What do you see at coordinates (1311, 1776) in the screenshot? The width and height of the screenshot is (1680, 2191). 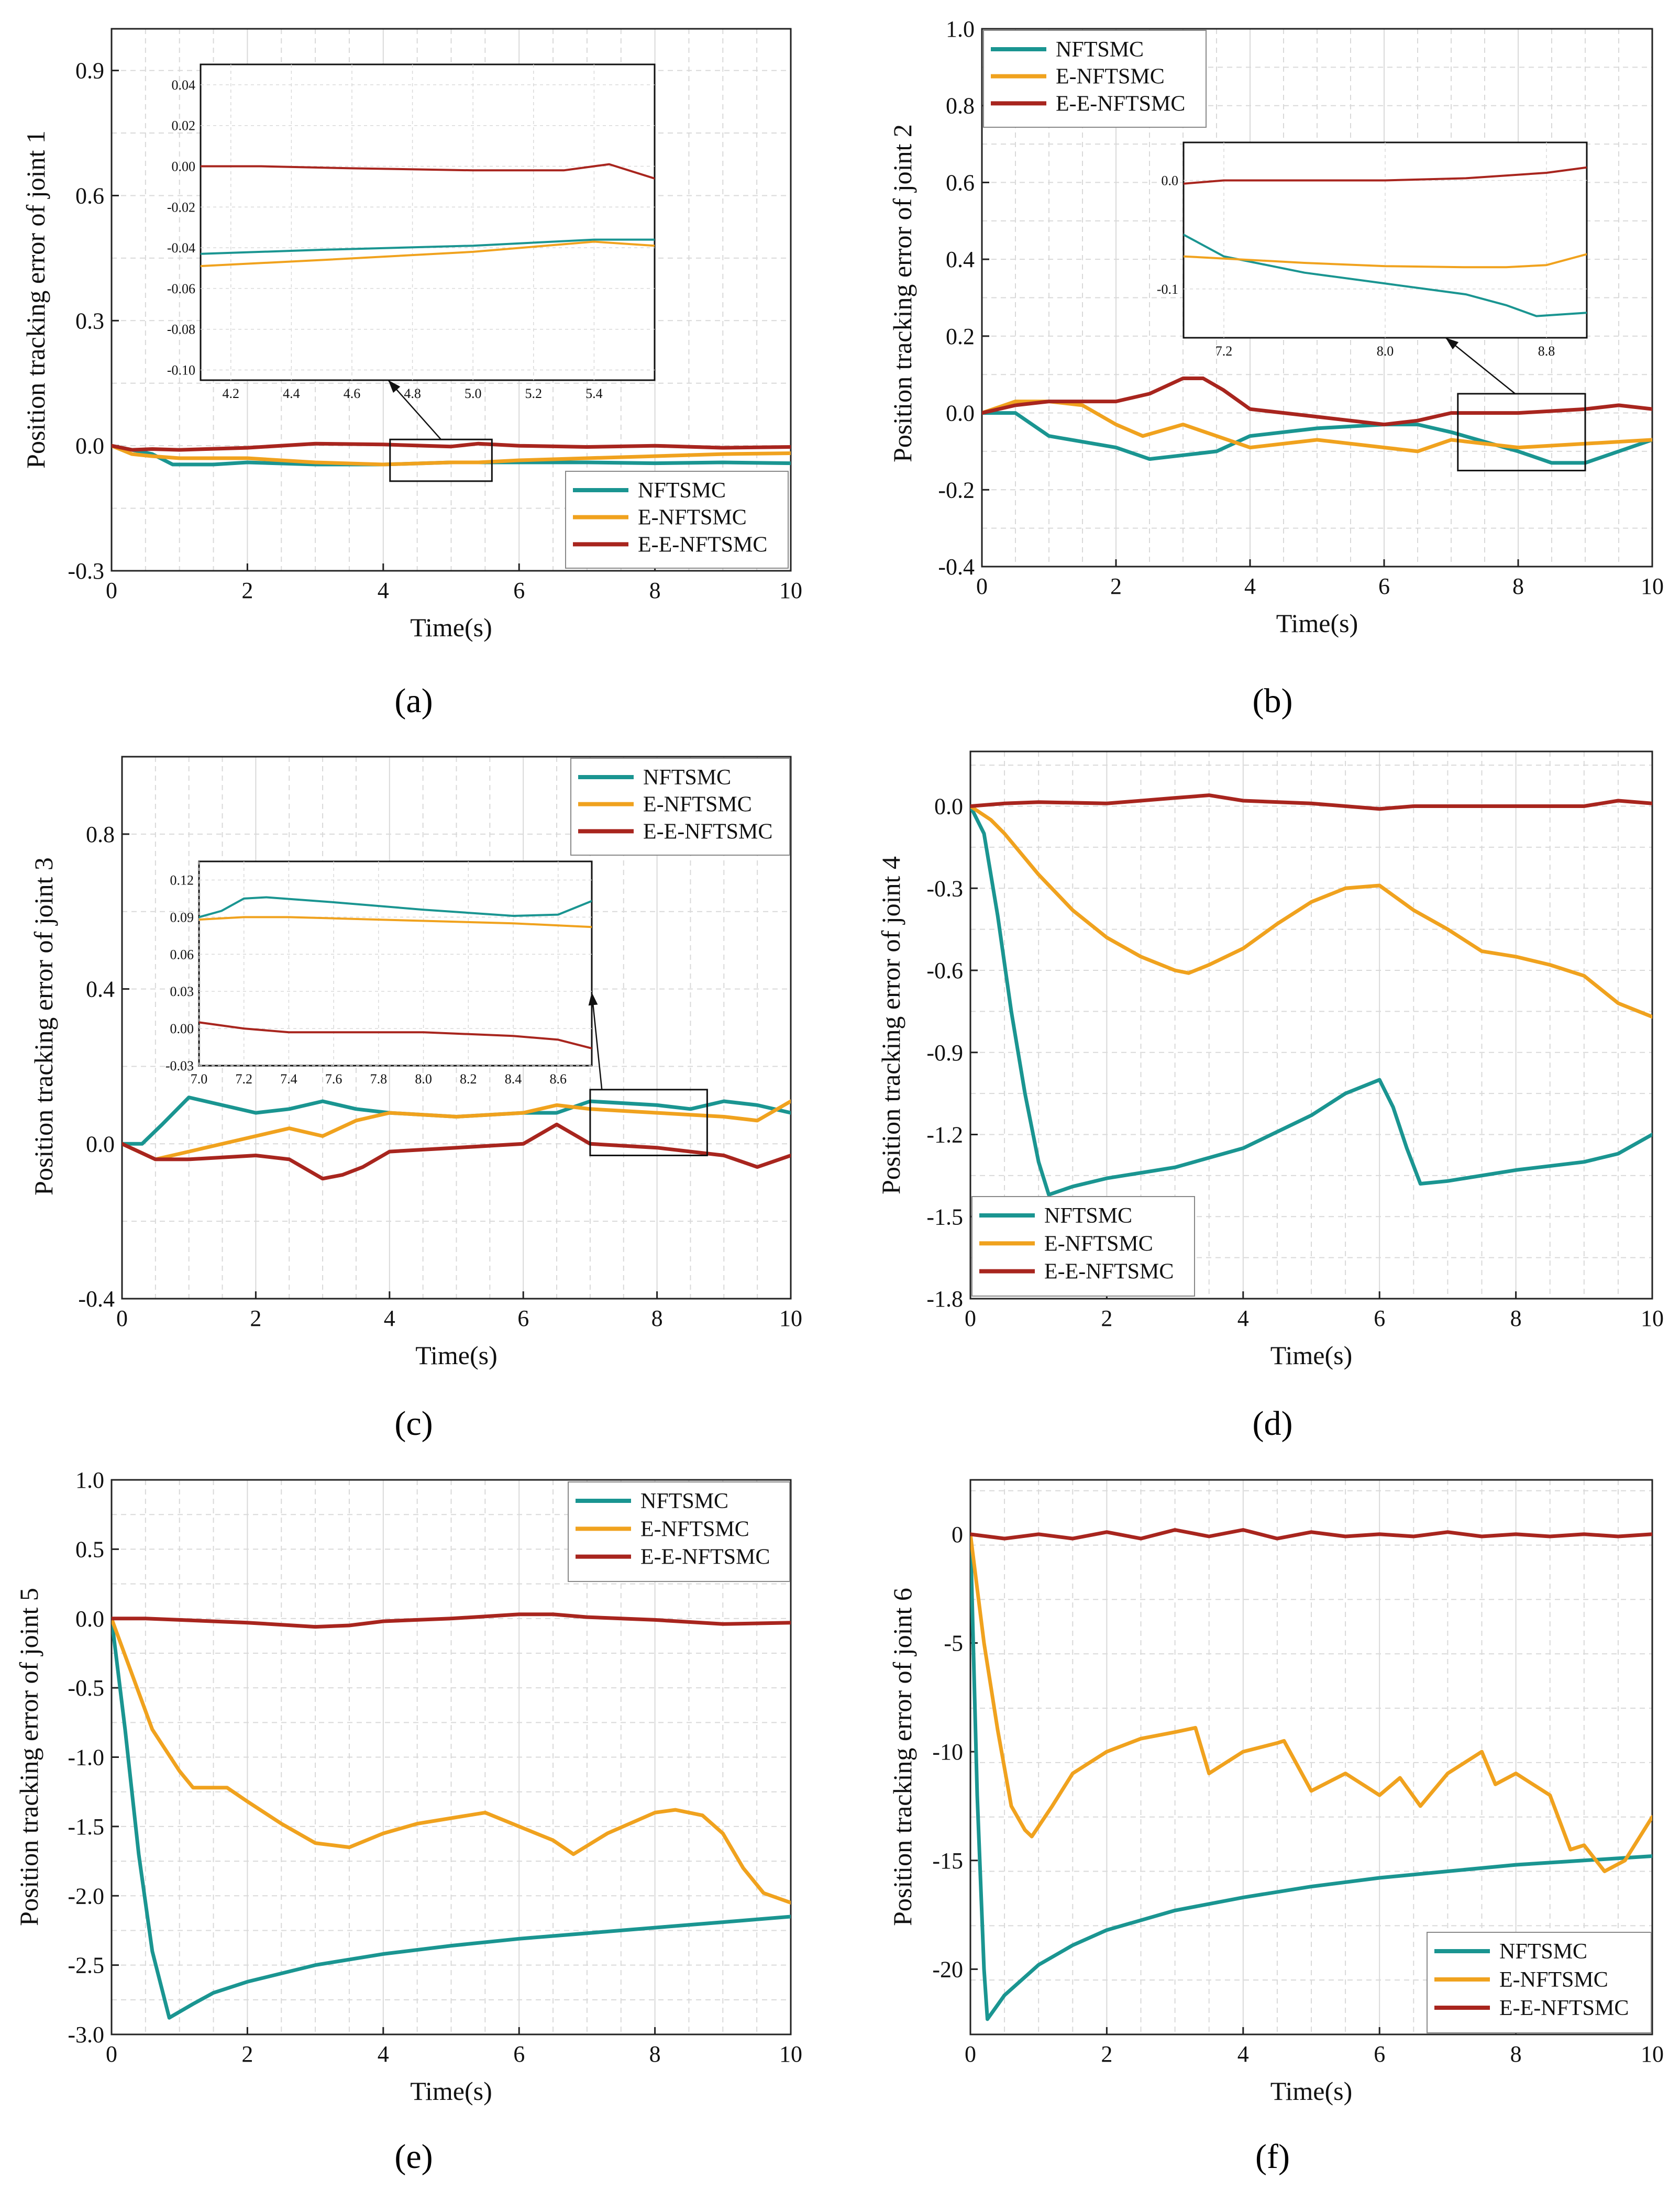 I see `chart-f-line-nftsmc` at bounding box center [1311, 1776].